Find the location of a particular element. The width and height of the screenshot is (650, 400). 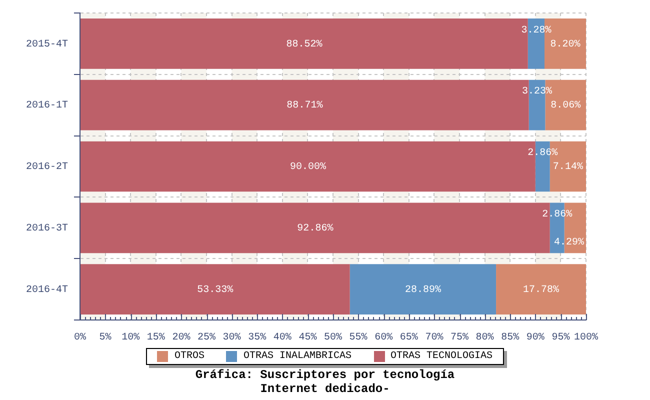

x-tick-label: 55% is located at coordinates (358, 338).